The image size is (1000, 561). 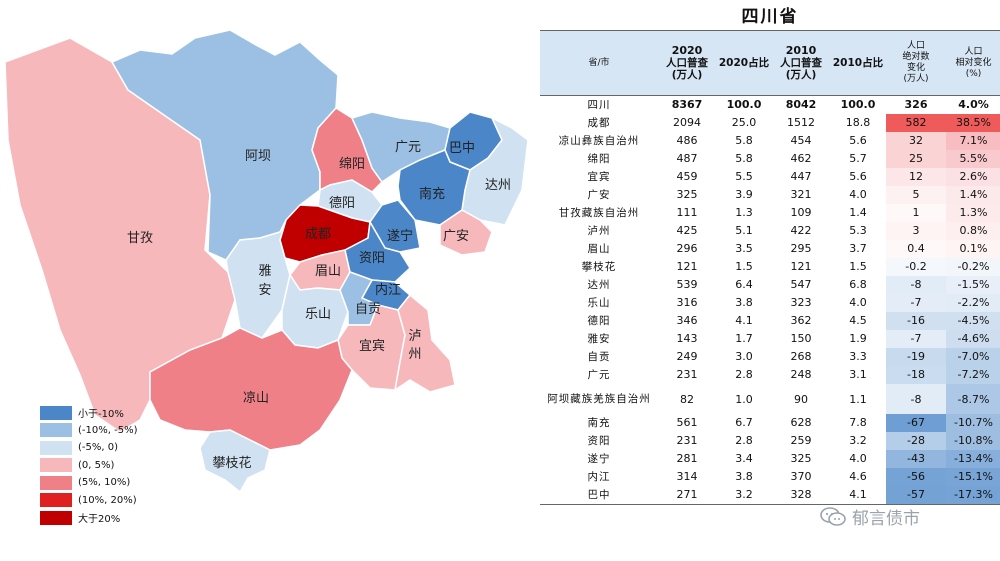 What do you see at coordinates (801, 104) in the screenshot?
I see `cell-pop2010: 8042` at bounding box center [801, 104].